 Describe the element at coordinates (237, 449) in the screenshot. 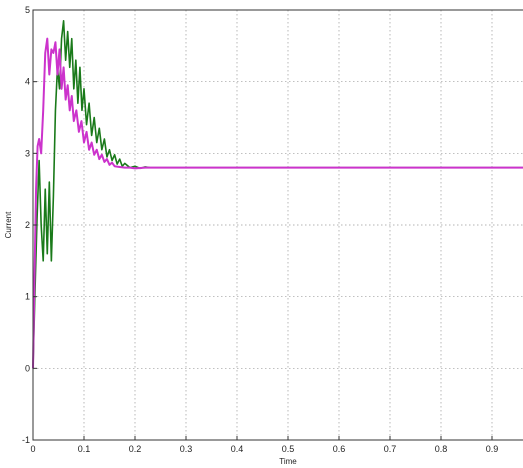

I see `x-tick-label: 0.4` at that location.